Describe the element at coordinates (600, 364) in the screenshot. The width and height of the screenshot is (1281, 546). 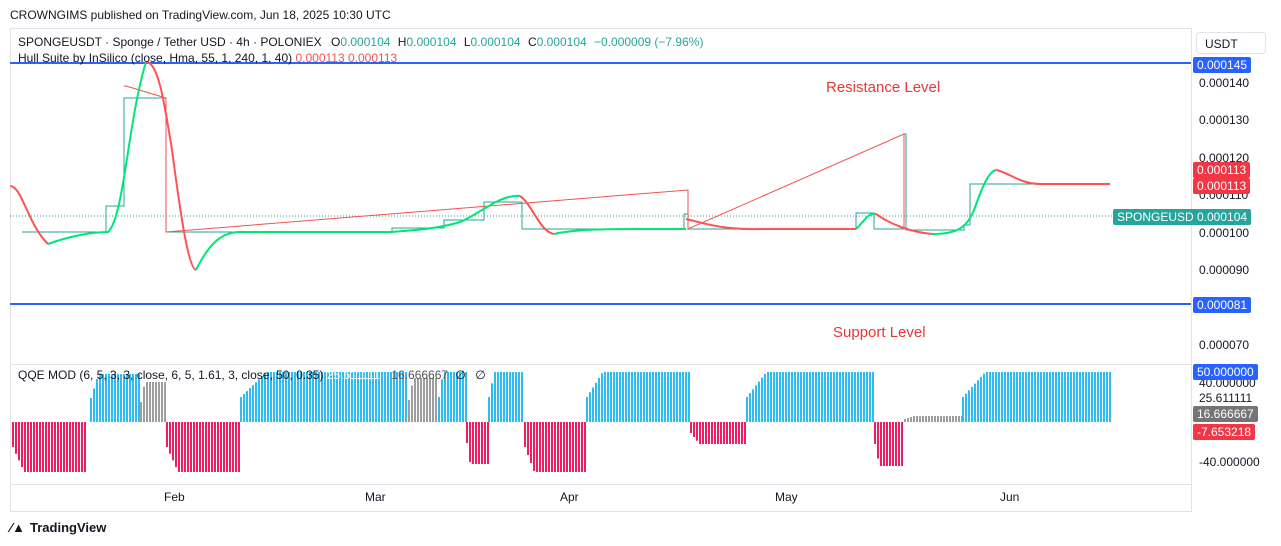
I see `pane-divider` at that location.